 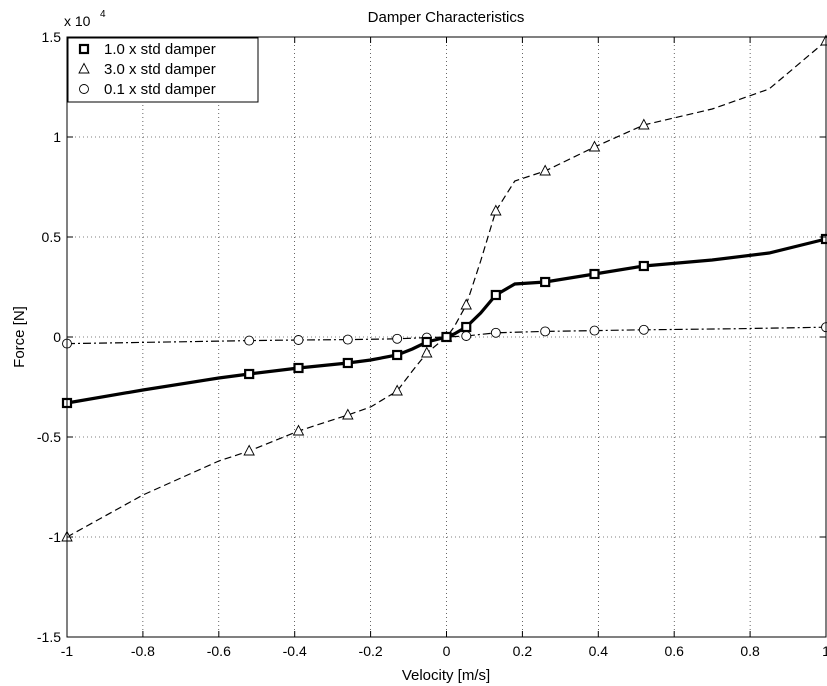 What do you see at coordinates (750, 651) in the screenshot?
I see `x-tick-label: 0.8` at bounding box center [750, 651].